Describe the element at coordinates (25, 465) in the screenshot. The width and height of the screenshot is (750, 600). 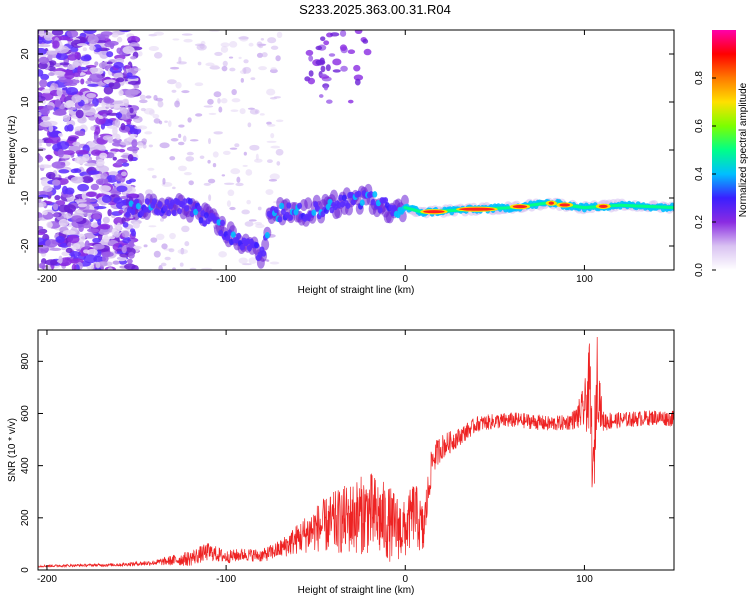
I see `y-tick-label: 400` at that location.